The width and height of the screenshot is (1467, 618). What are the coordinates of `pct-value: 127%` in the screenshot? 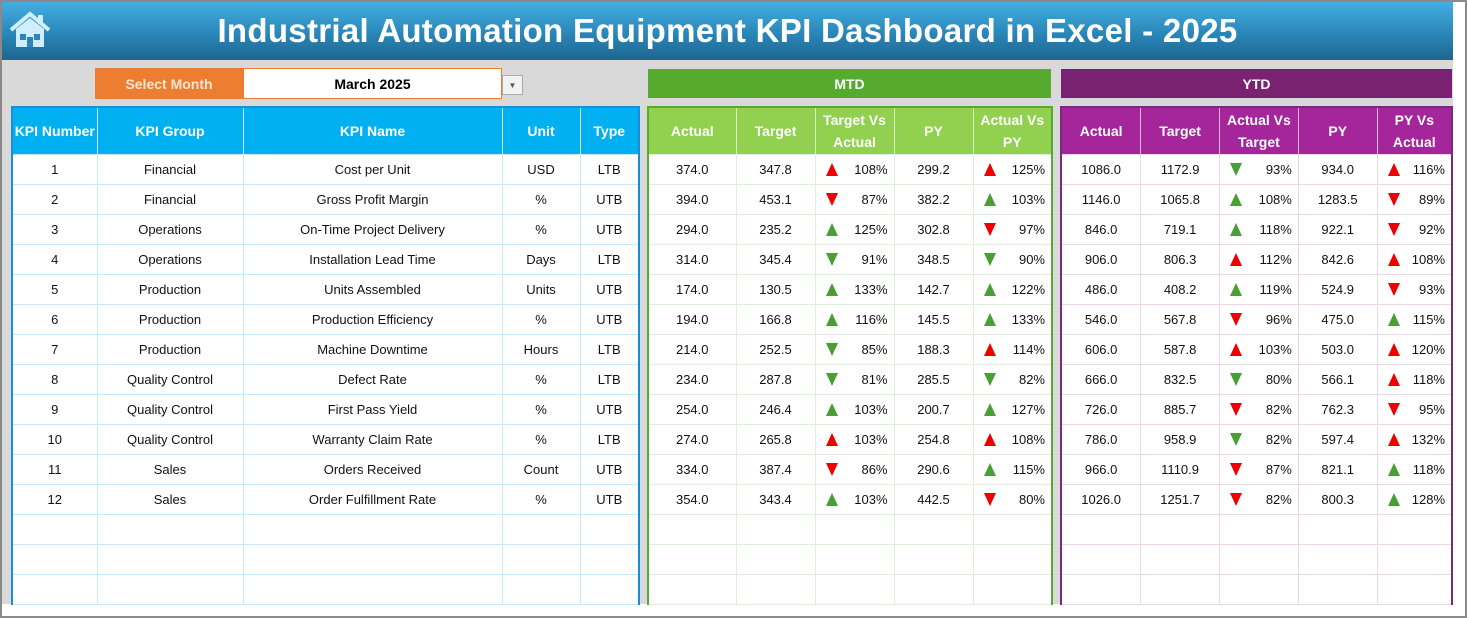 It's located at (1028, 409).